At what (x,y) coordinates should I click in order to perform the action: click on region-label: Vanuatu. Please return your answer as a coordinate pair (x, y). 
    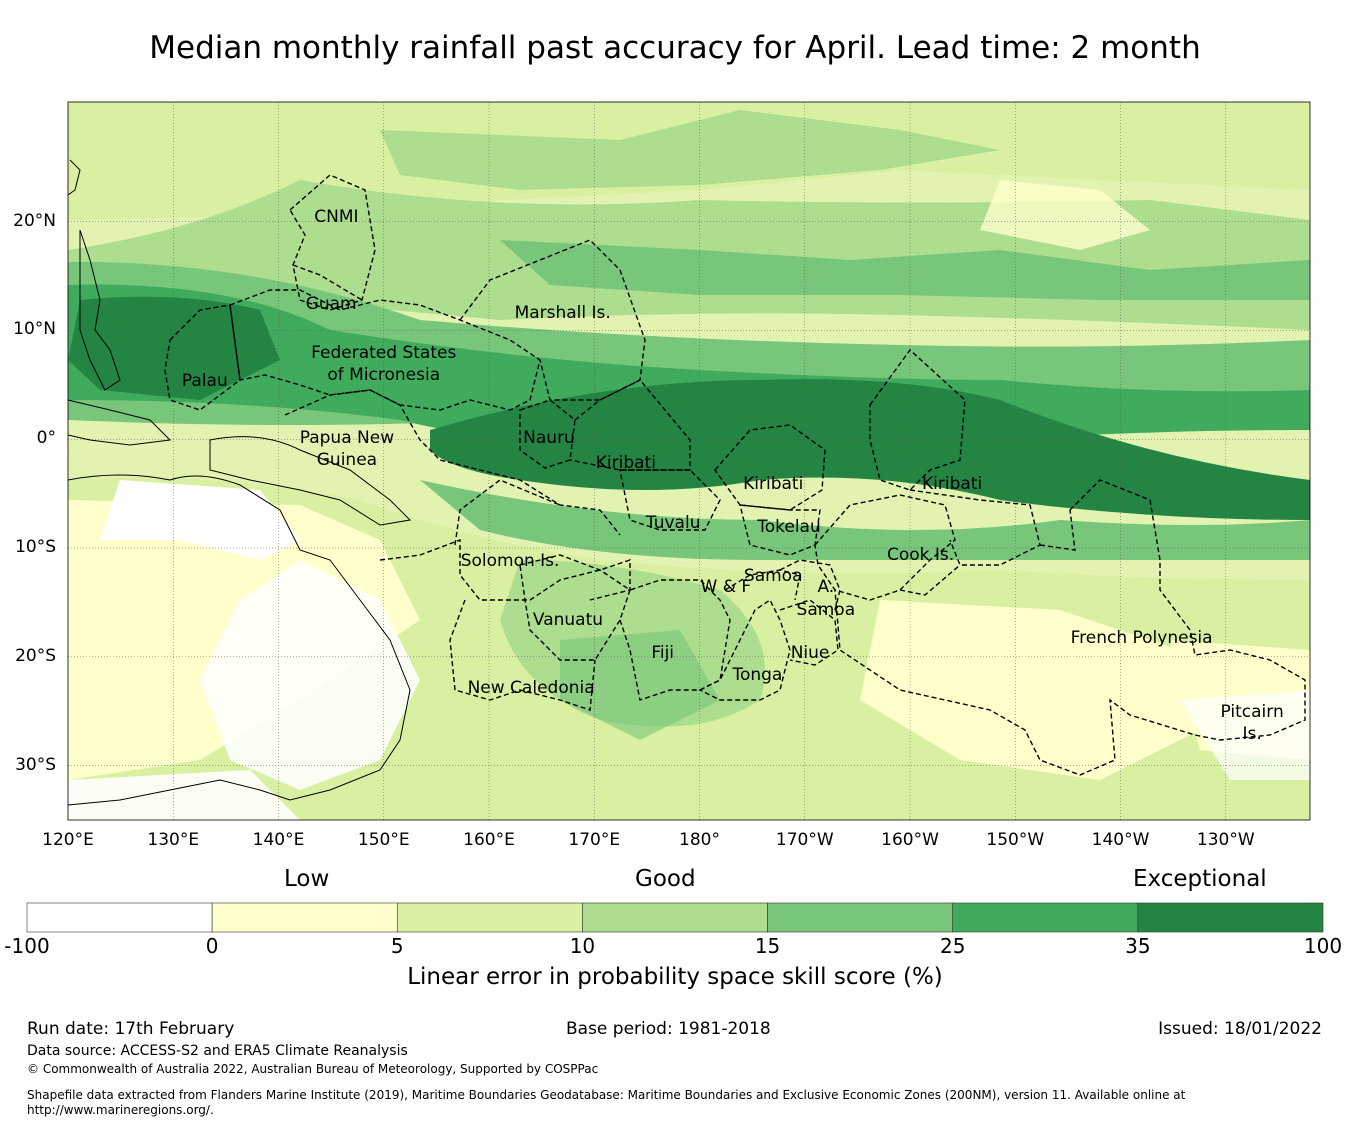
    Looking at the image, I should click on (568, 619).